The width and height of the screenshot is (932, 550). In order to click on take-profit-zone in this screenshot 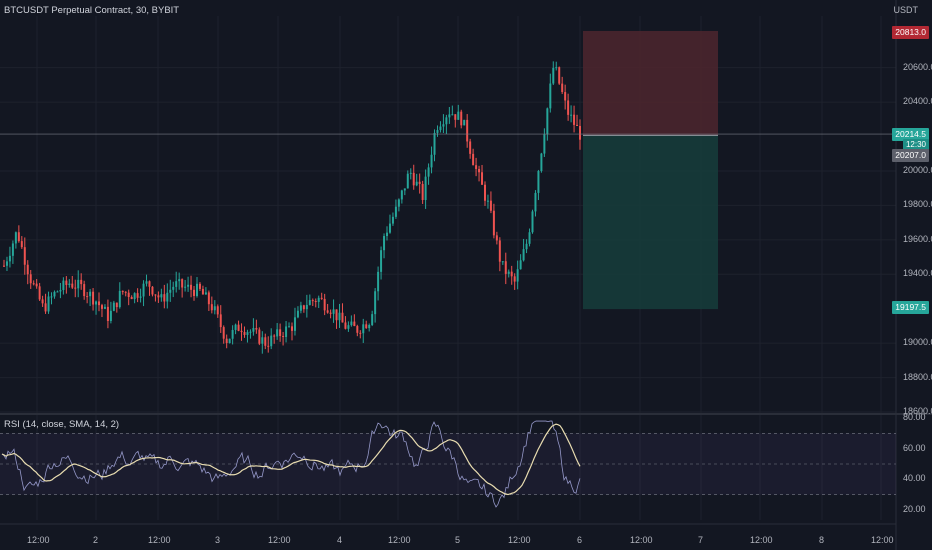, I will do `click(650, 222)`.